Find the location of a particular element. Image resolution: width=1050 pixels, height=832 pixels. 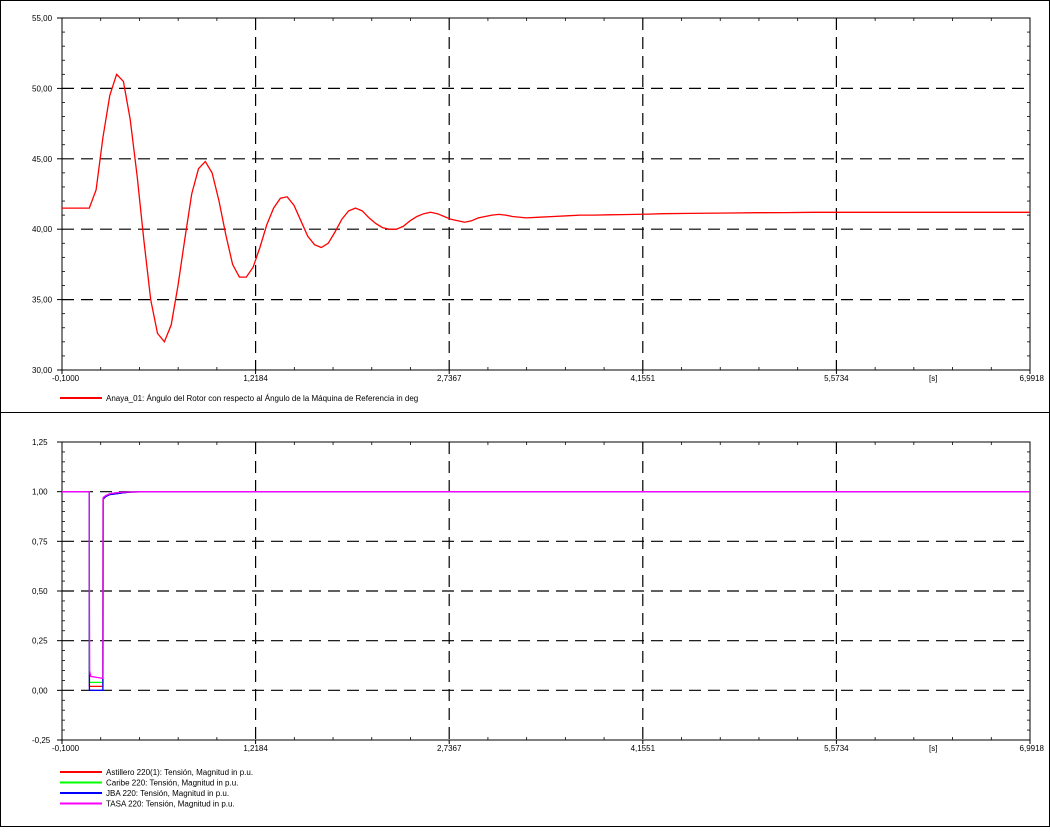

legend-label: TASA 220: Tensión, Magnitud in p.u. is located at coordinates (170, 804).